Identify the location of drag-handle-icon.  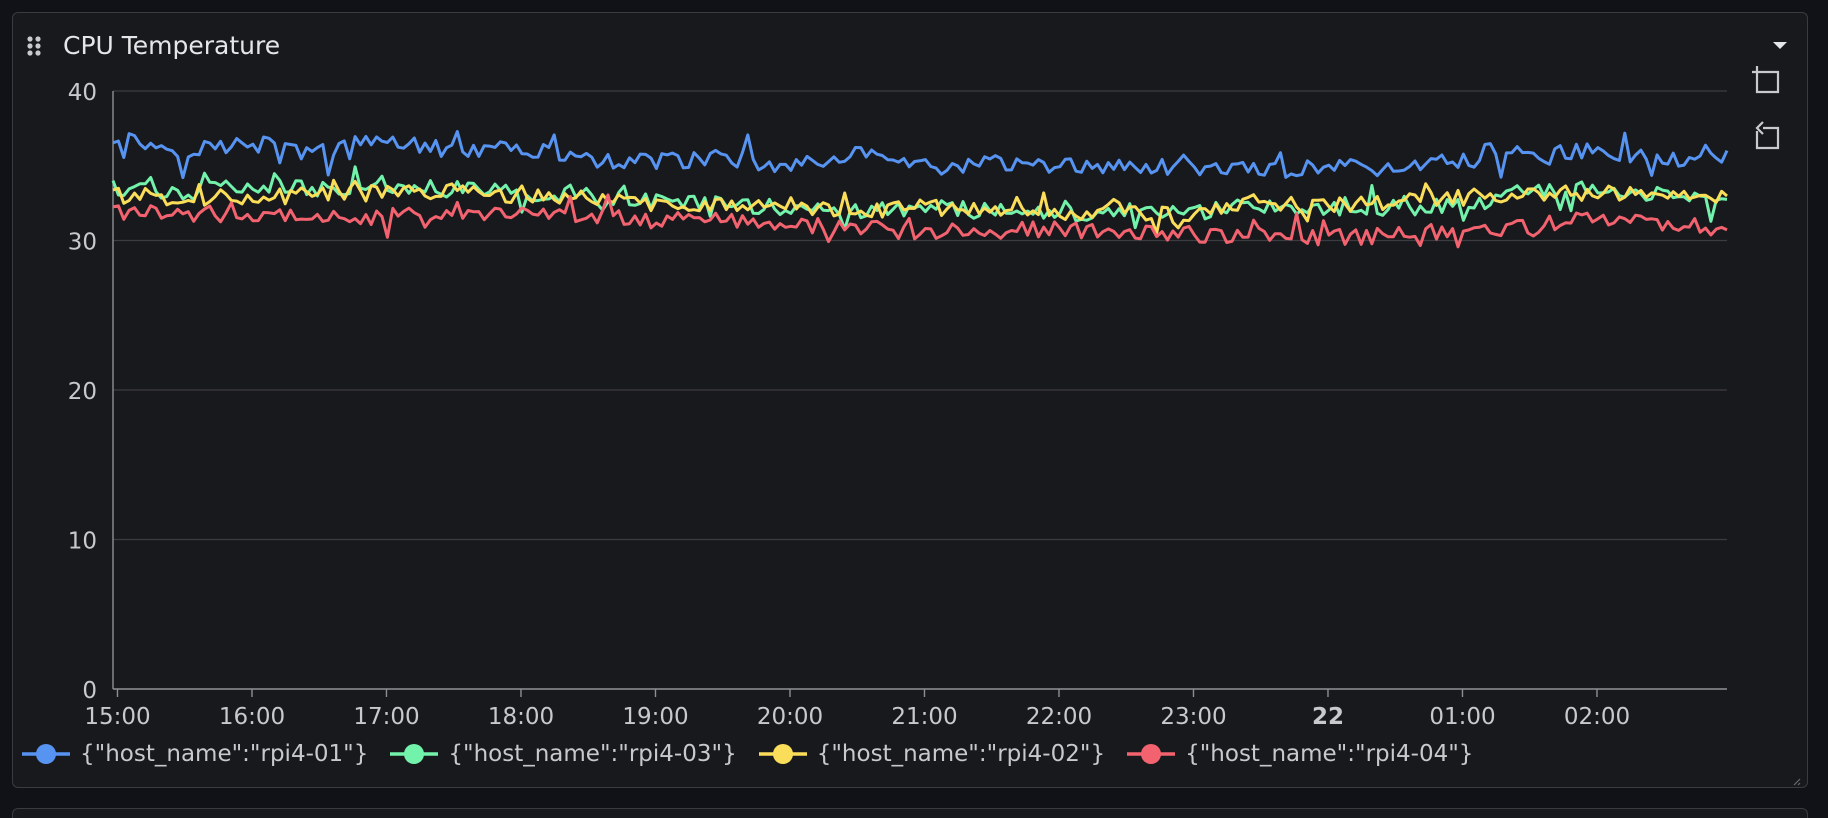
(35, 46).